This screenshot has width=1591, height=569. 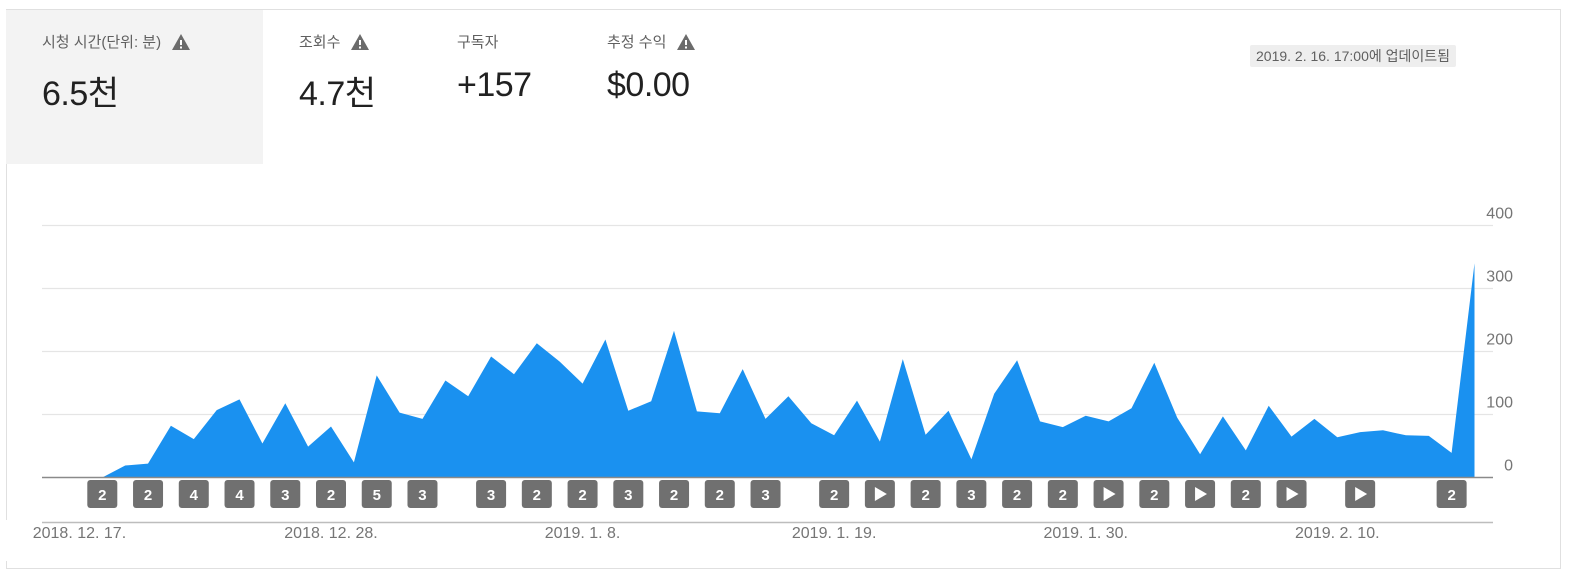 I want to click on y-tick-label: 400, so click(x=1499, y=214).